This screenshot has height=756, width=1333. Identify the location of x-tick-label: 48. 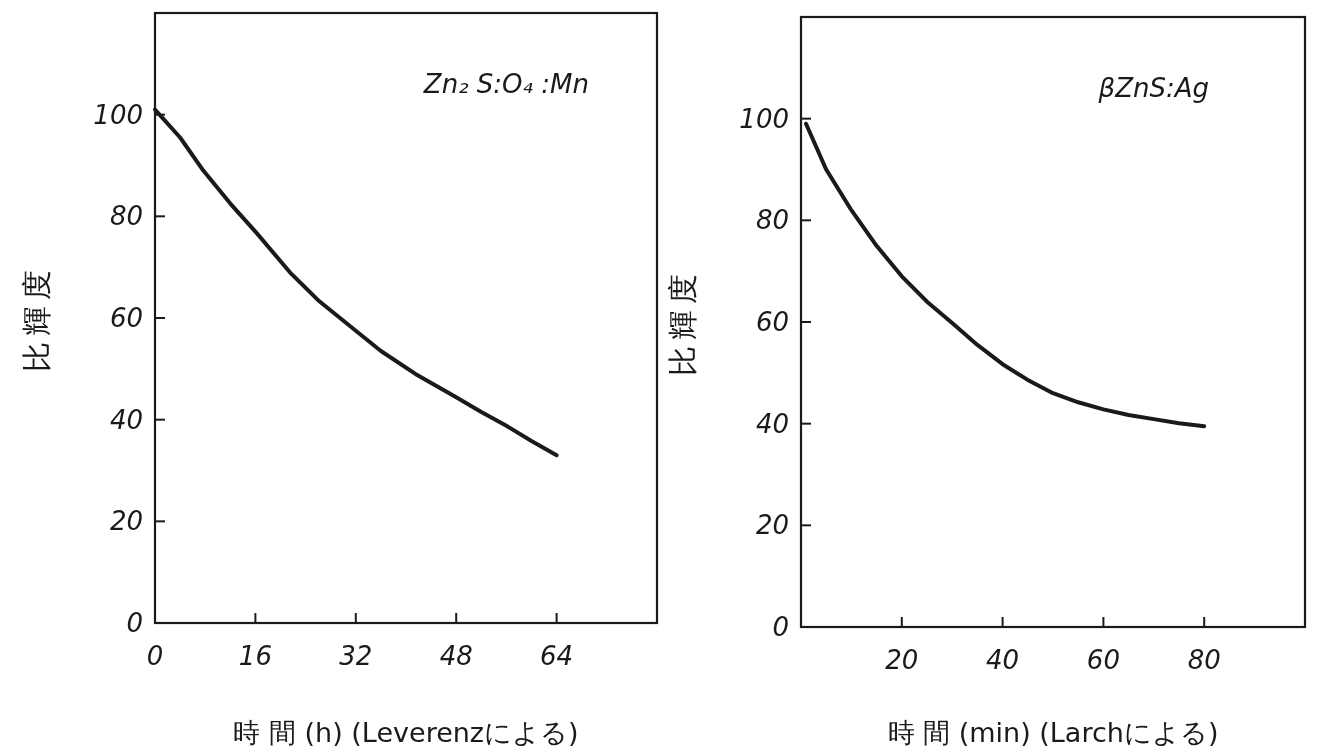
(456, 656).